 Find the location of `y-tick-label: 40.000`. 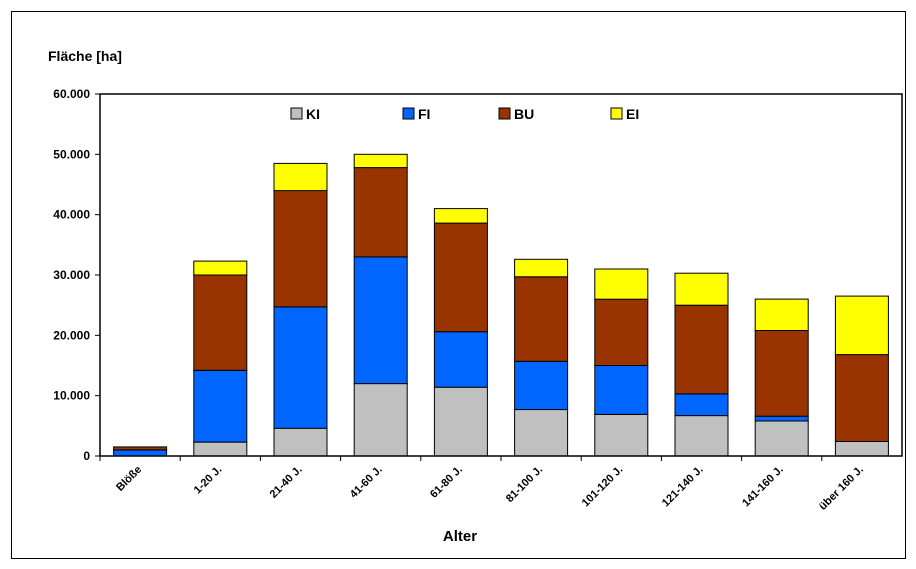

y-tick-label: 40.000 is located at coordinates (71, 215).